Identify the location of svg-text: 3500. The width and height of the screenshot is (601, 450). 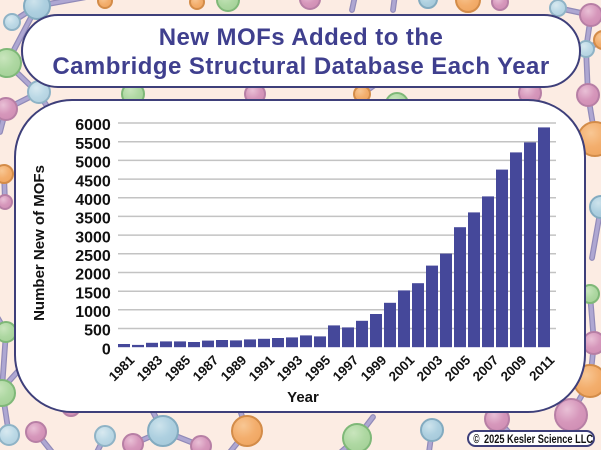
(93, 219).